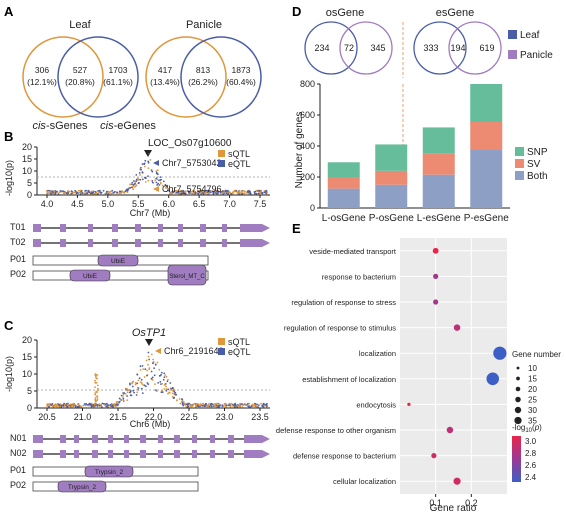 The image size is (566, 518). I want to click on transcript-label: N01, so click(18, 438).